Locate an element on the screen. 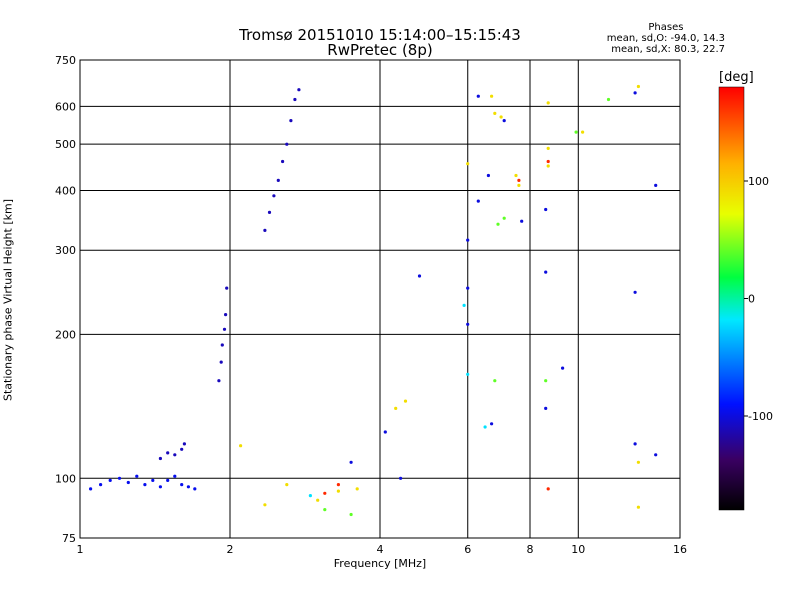 This screenshot has height=600, width=800. x-tick-label: 4 is located at coordinates (380, 549).